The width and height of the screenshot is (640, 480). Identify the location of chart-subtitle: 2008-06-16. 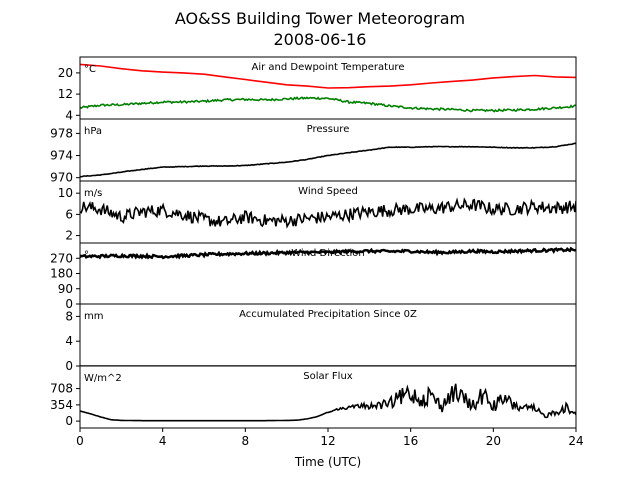
(320, 39).